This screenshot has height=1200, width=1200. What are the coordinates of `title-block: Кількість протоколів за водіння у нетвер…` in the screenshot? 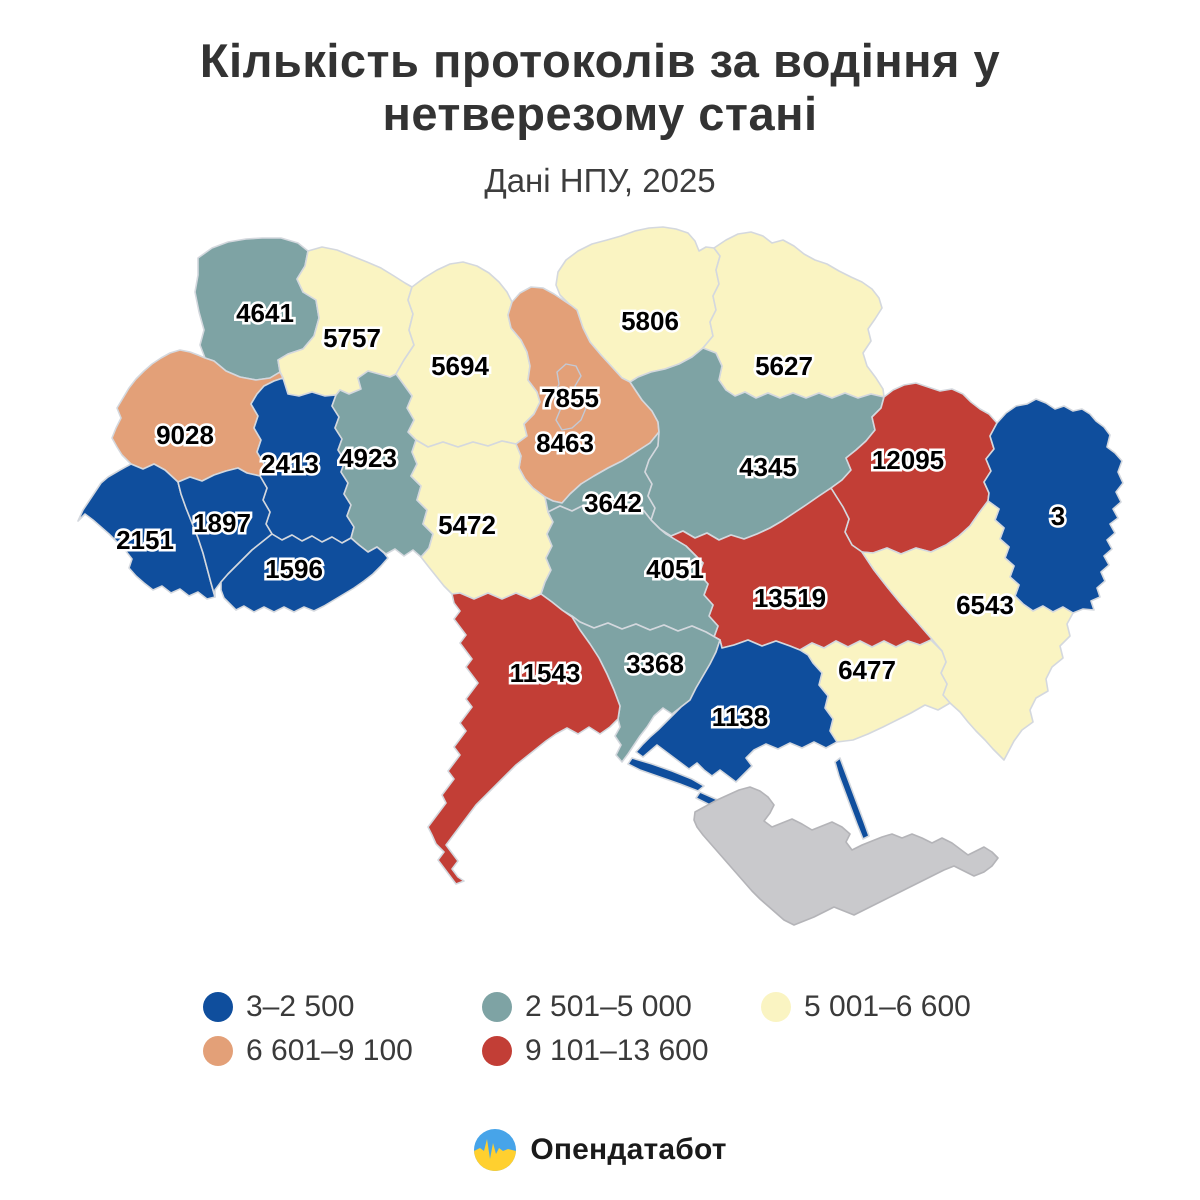 It's located at (600, 117).